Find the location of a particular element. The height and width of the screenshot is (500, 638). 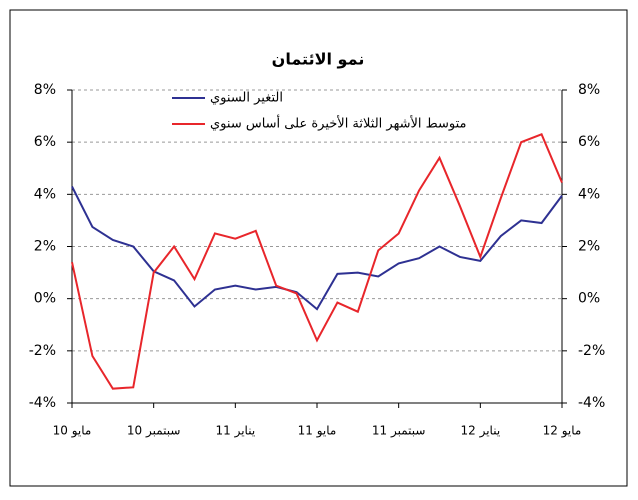

x-tick-label: مايو 10 is located at coordinates (72, 431).